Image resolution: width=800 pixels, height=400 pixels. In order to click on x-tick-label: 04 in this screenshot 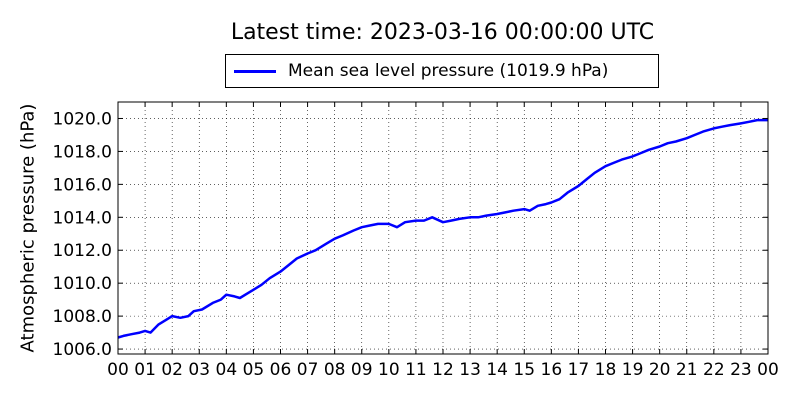, I will do `click(227, 370)`.